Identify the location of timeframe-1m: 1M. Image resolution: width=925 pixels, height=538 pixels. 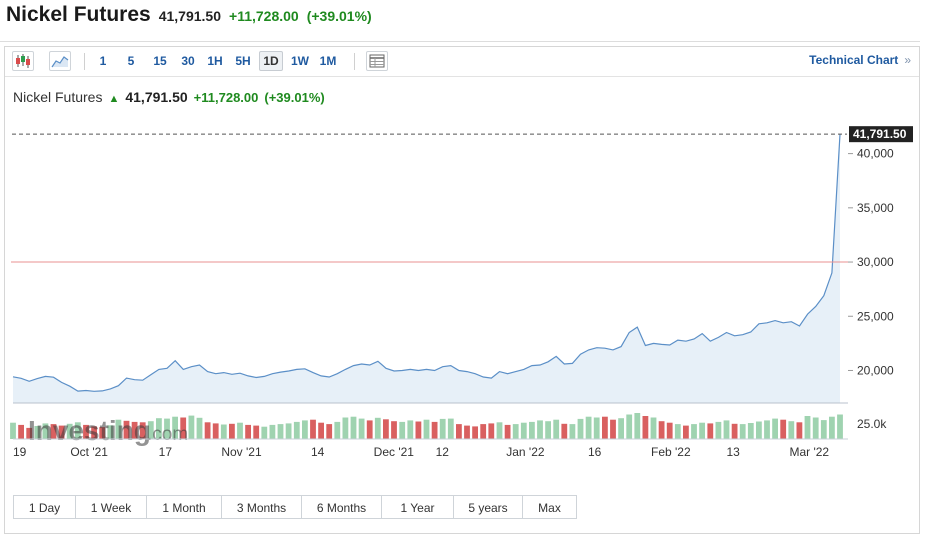
(328, 61).